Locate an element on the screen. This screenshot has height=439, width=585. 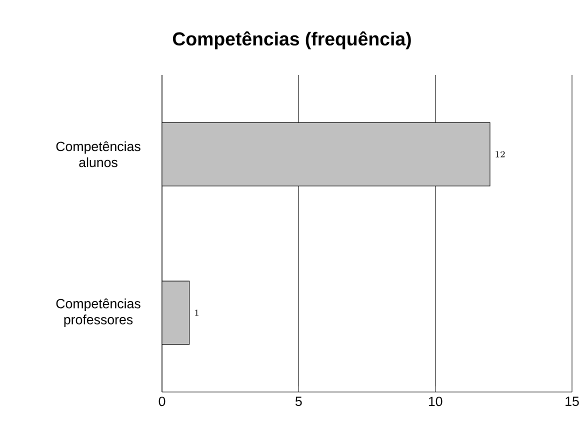
x-tick-label: 10 is located at coordinates (435, 401).